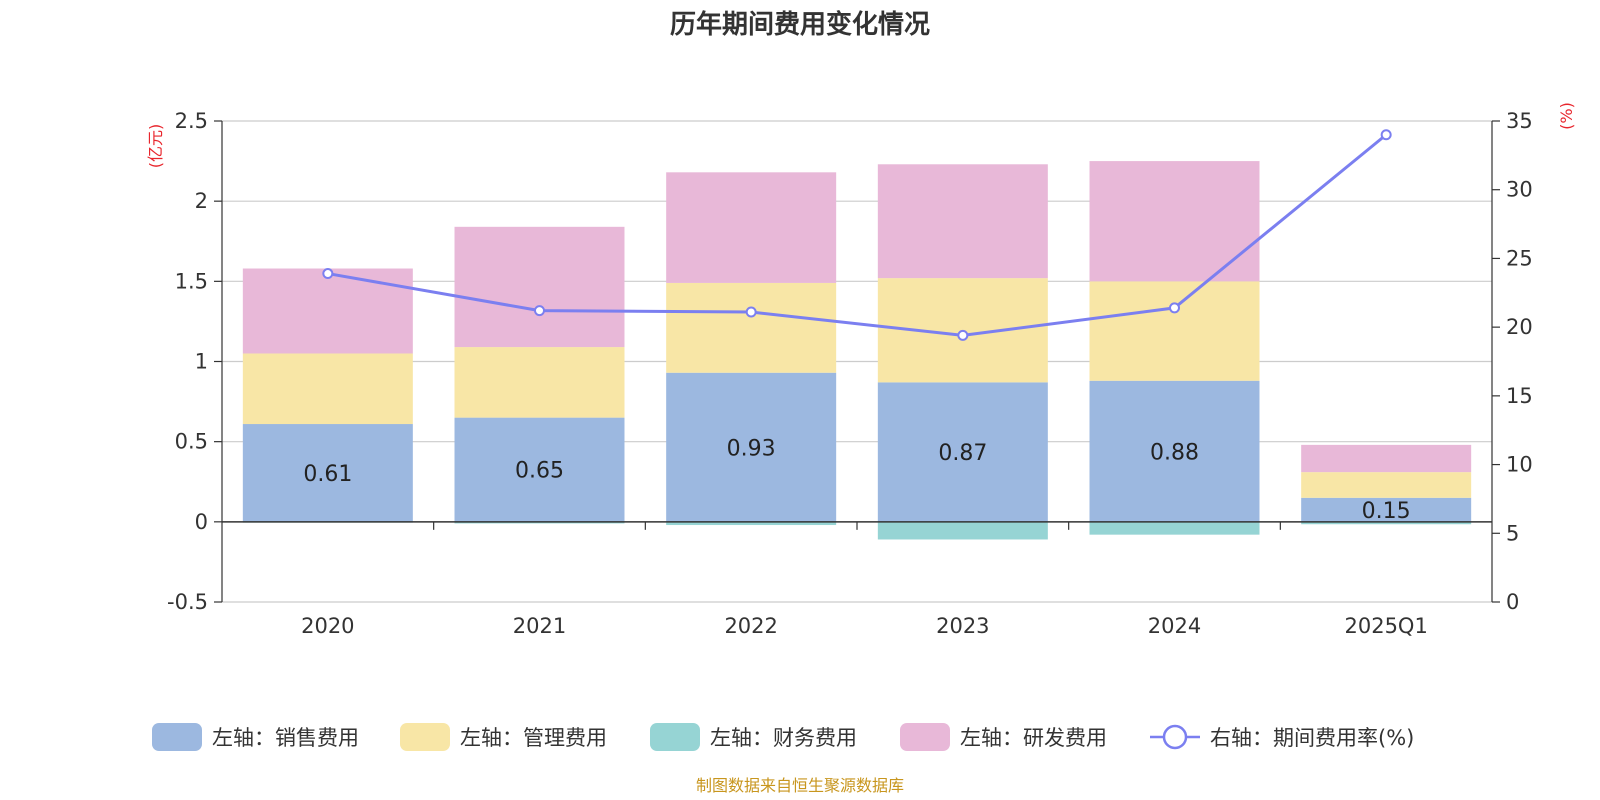  I want to click on legend-label: 右轴：期间费用率(%), so click(1312, 738).